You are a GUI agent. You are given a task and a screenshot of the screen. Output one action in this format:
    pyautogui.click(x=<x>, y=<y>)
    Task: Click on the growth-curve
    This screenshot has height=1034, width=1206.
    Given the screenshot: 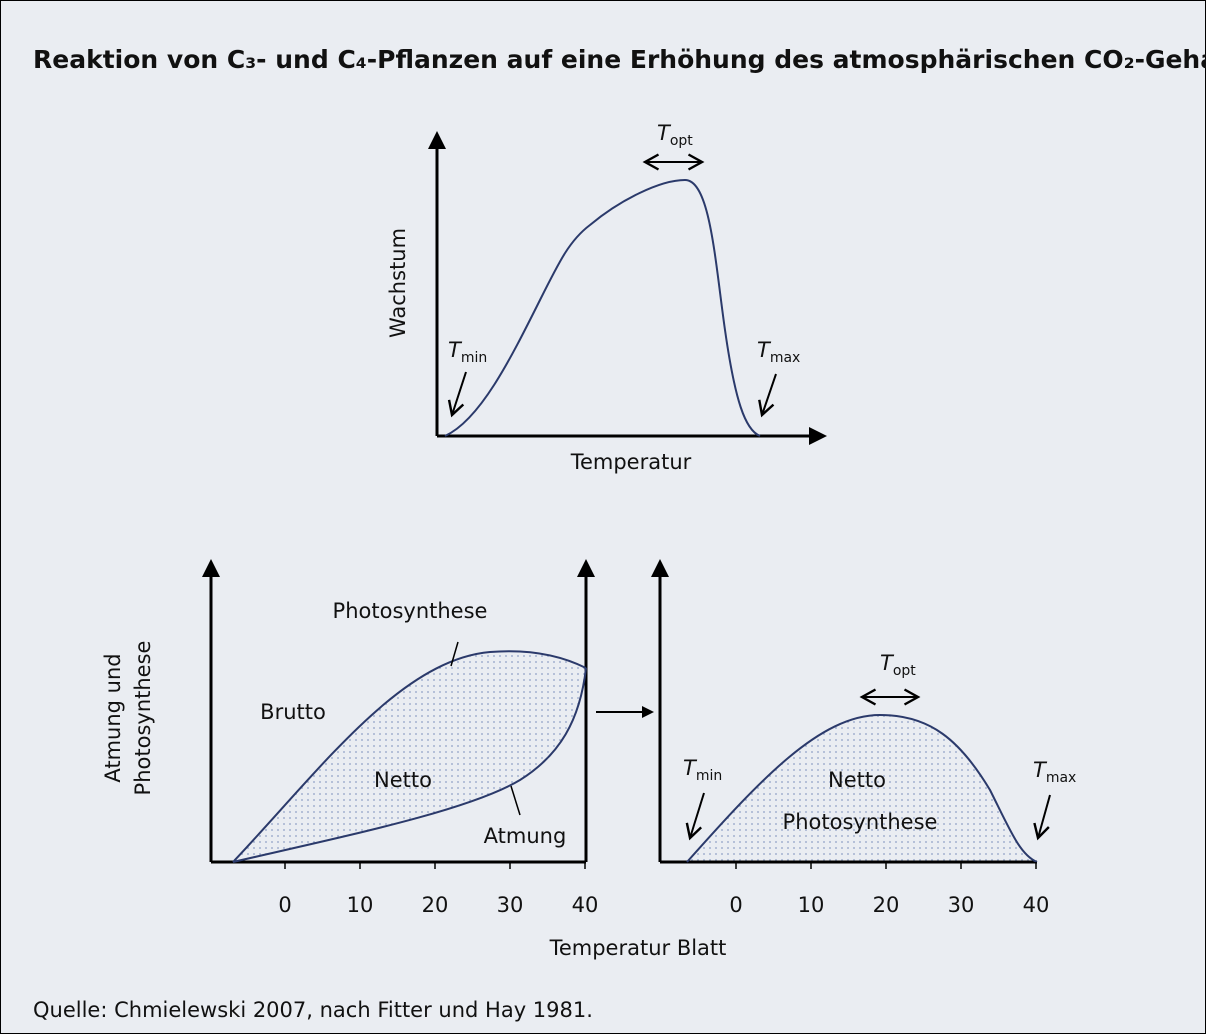 What is the action you would take?
    pyautogui.click(x=602, y=307)
    